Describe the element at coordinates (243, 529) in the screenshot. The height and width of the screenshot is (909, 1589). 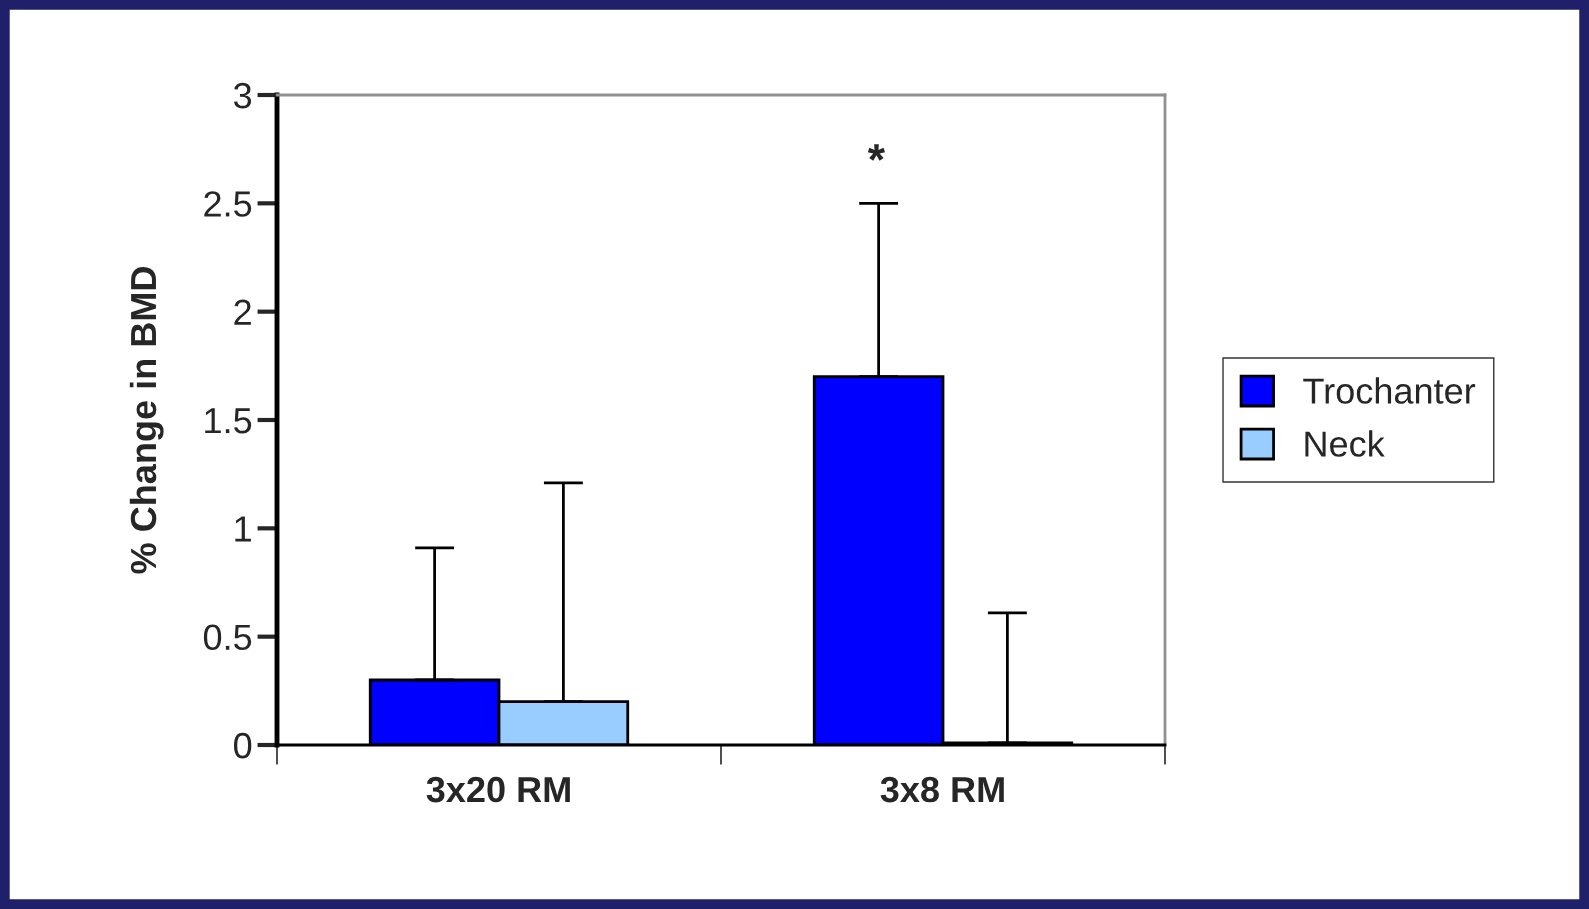
I see `y-tick-label: 1` at that location.